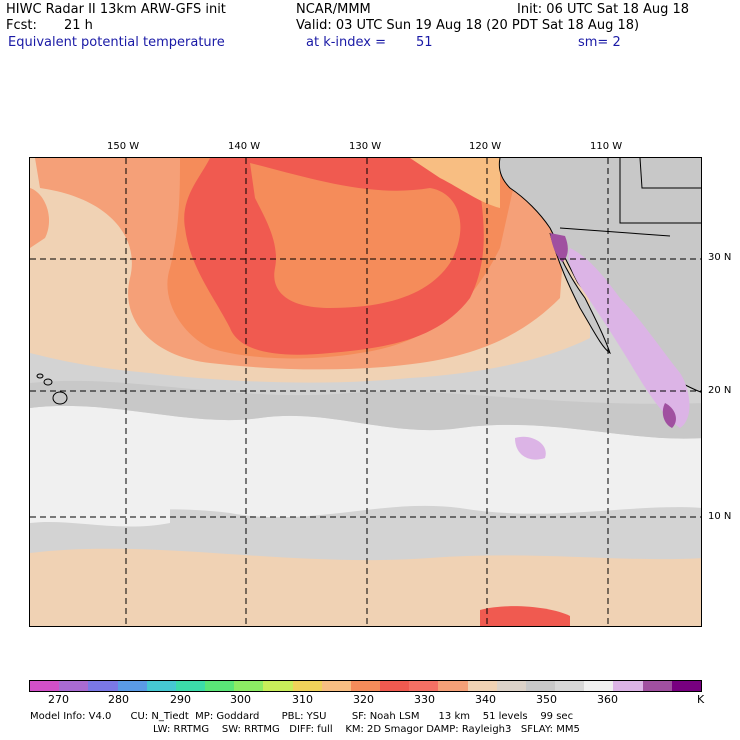  I want to click on colorbar-label-330: 330, so click(424, 699).